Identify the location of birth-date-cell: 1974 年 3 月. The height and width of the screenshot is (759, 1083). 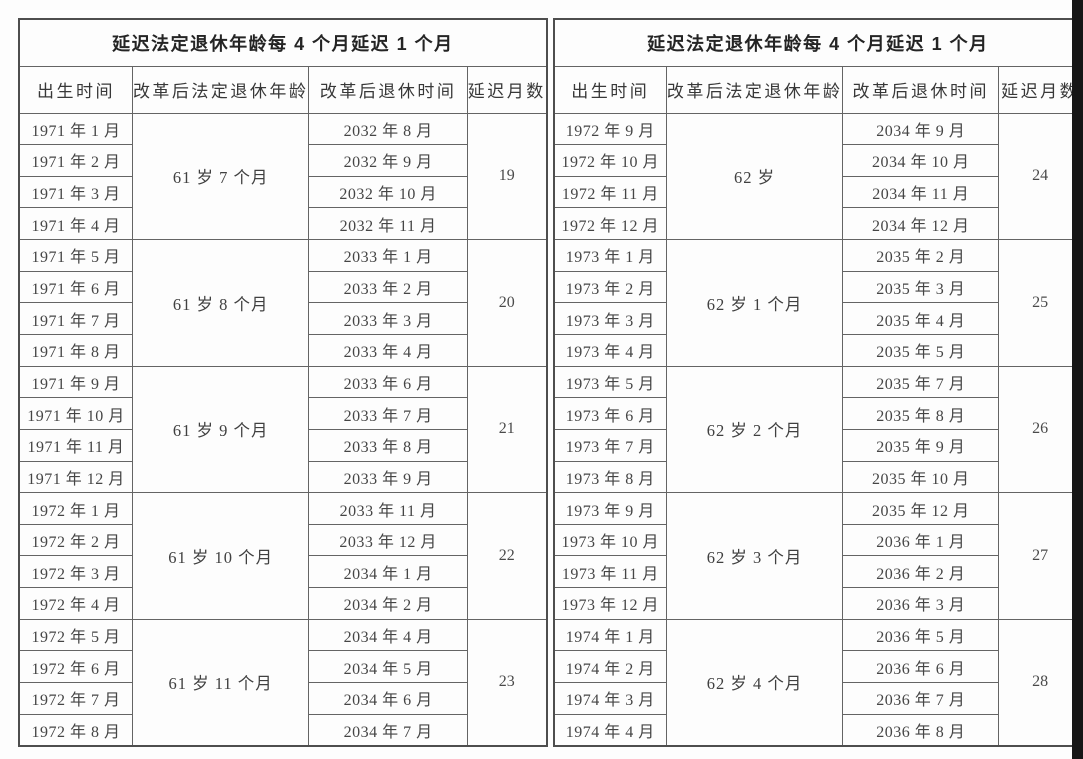
(610, 698).